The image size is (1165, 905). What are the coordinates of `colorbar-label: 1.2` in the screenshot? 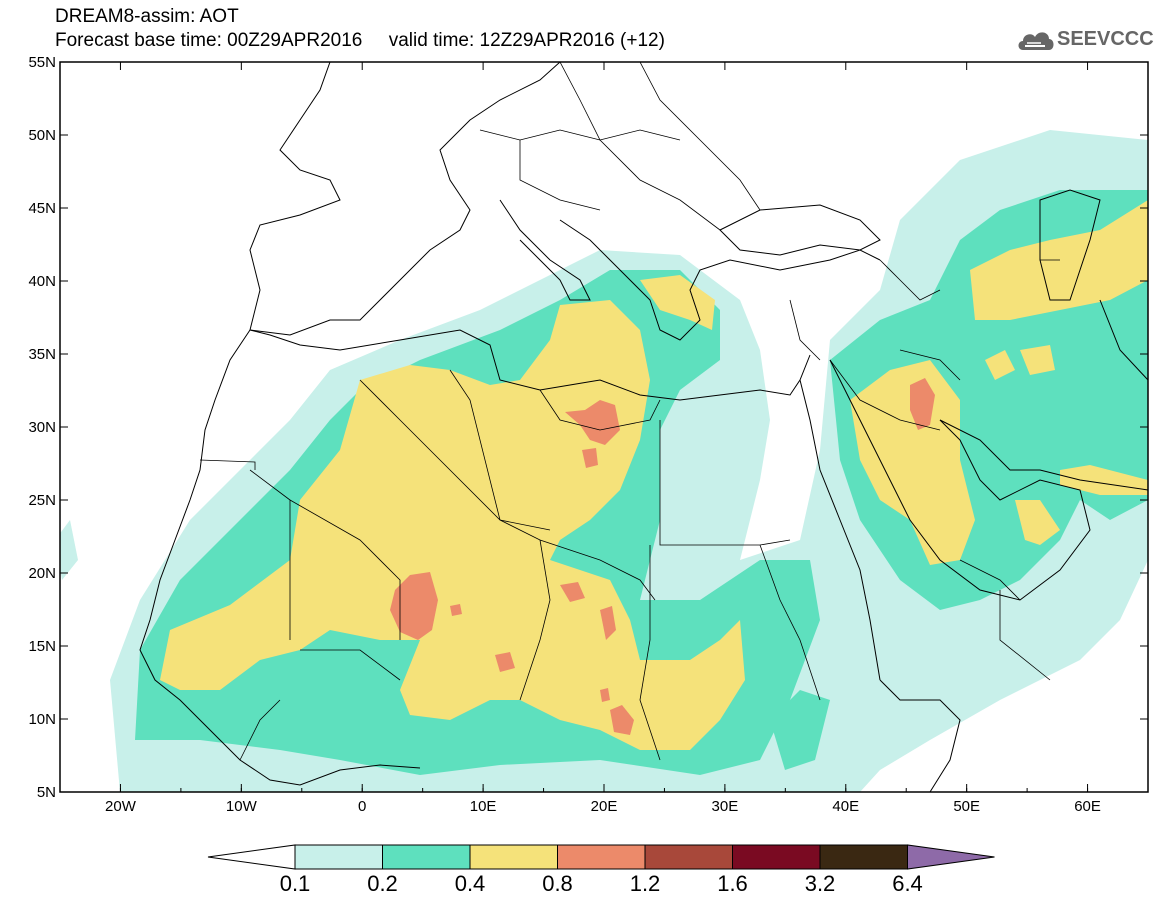 It's located at (645, 883).